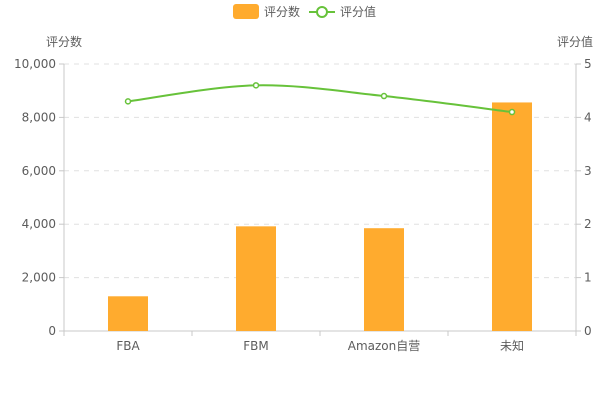 The image size is (609, 404). I want to click on y-left-axis-title: 评分数, so click(64, 41).